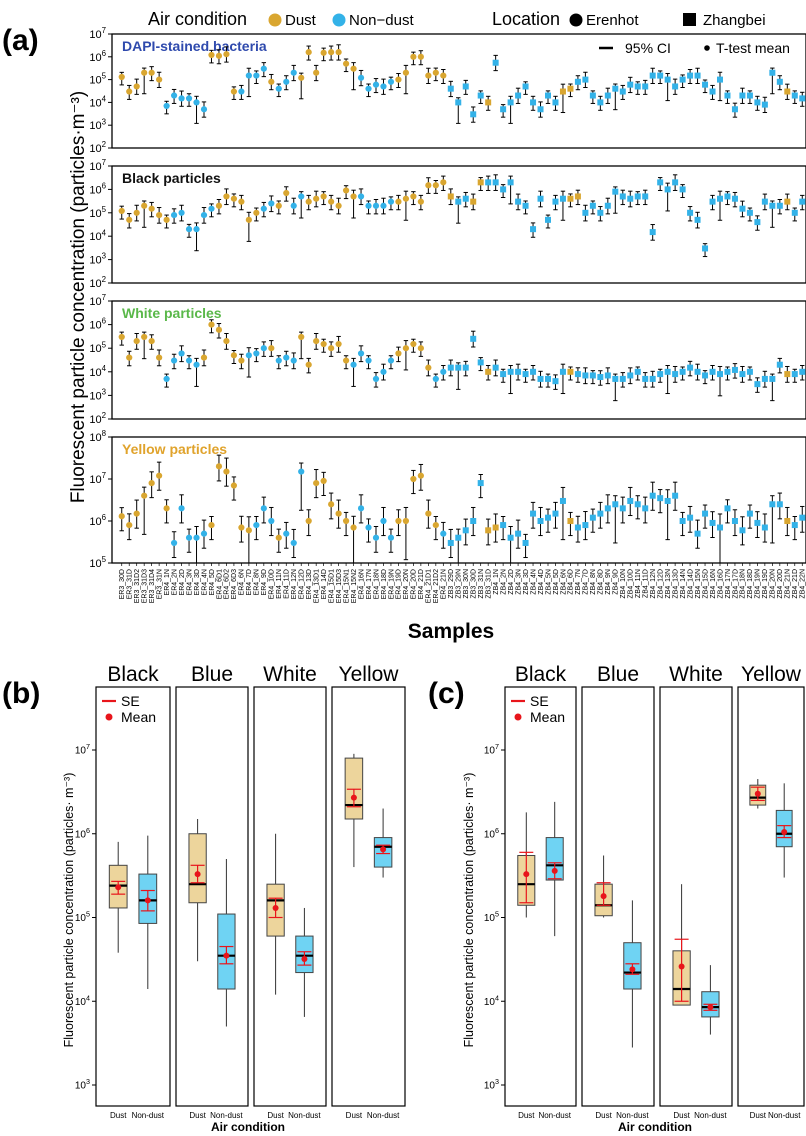 This screenshot has width=806, height=1136. Describe the element at coordinates (616, 582) in the screenshot. I see `x-tick-label: ZB4_9D` at that location.